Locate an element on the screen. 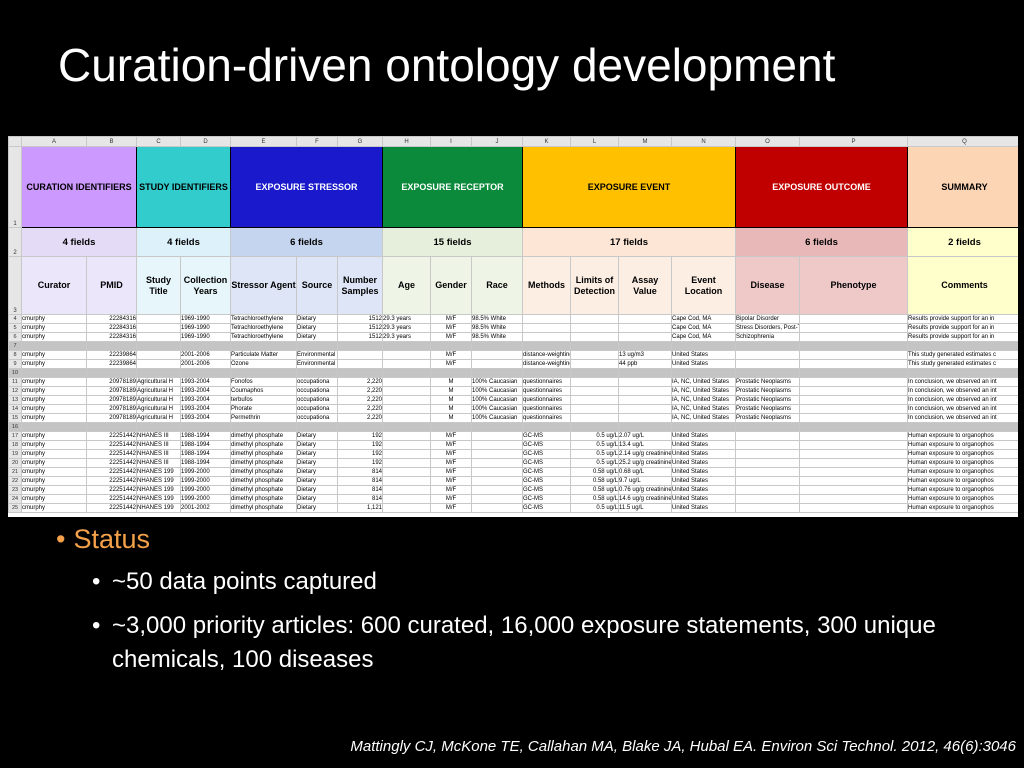 The width and height of the screenshot is (1024, 768). group-header: CURATION IDENTIFIERS is located at coordinates (79, 187).